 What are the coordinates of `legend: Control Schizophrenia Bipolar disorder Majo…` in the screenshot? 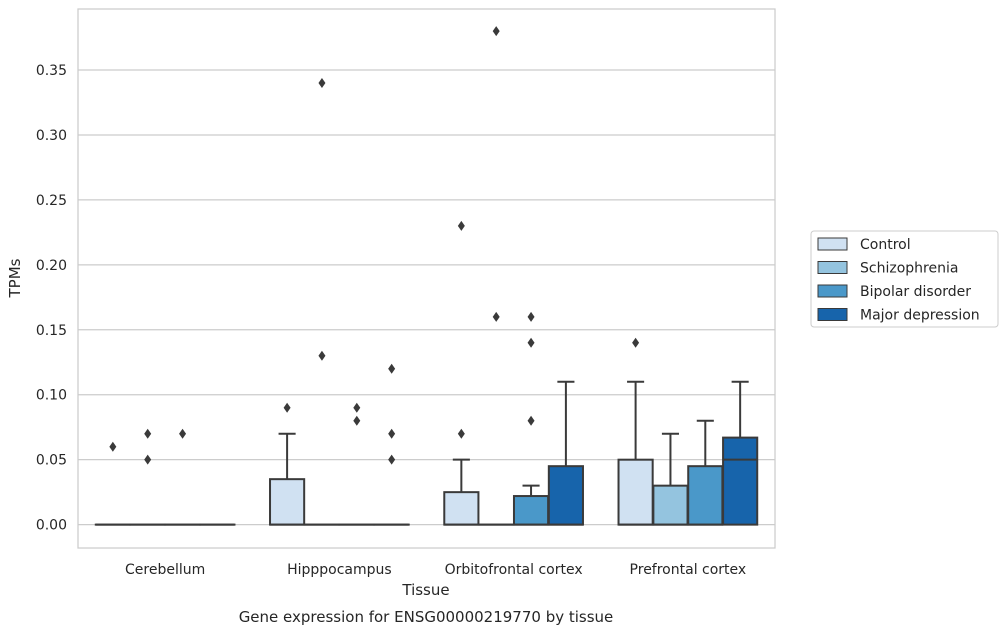 It's located at (904, 279).